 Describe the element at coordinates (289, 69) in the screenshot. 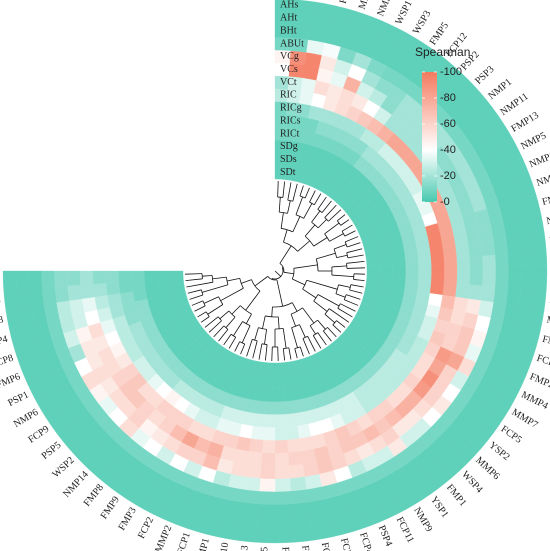

I see `row-label: VCs` at that location.